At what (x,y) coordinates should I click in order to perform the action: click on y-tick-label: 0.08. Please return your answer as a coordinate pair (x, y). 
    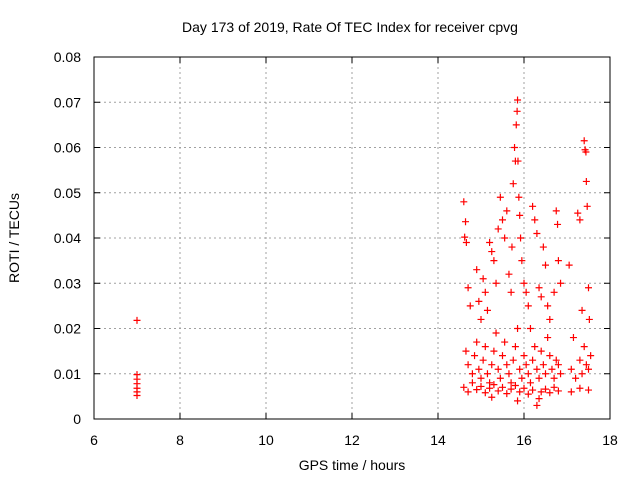
    Looking at the image, I should click on (67, 57).